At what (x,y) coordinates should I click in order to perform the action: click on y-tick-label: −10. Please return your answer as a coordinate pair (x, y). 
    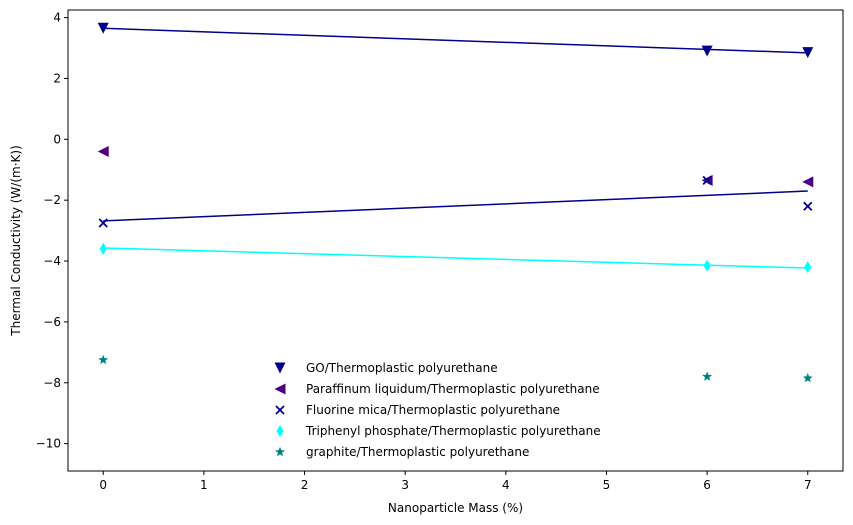
    Looking at the image, I should click on (48, 444).